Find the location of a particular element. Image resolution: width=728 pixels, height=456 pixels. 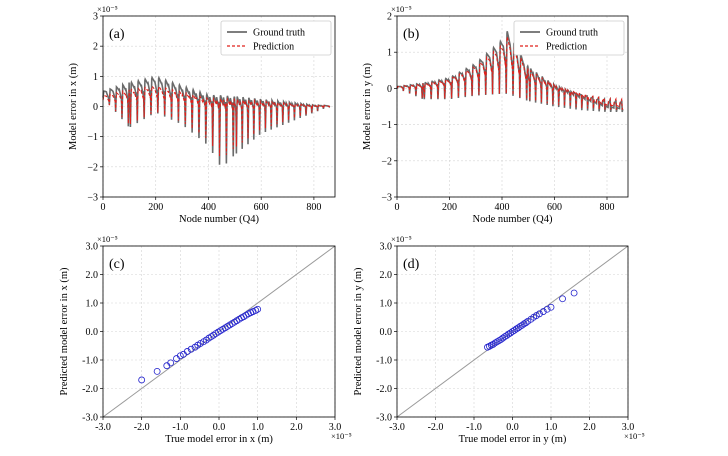

tick-label-y: 0 is located at coordinates (389, 89).